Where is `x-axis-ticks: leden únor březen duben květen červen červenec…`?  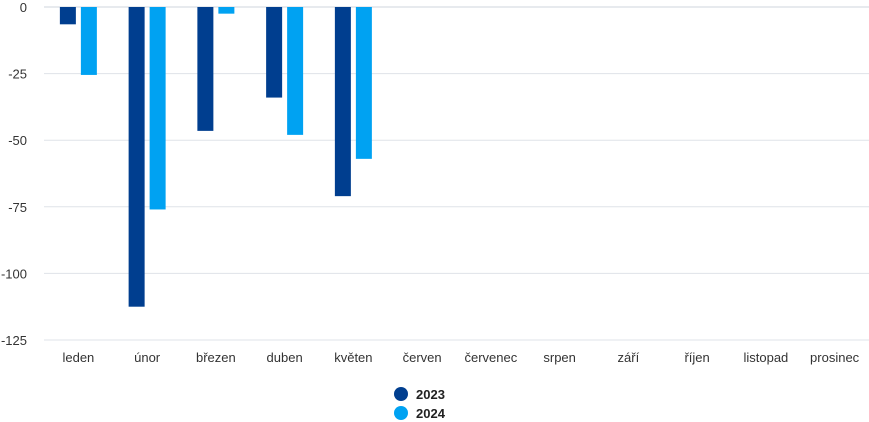 x-axis-ticks: leden únor březen duben květen červen červenec… is located at coordinates (460, 357).